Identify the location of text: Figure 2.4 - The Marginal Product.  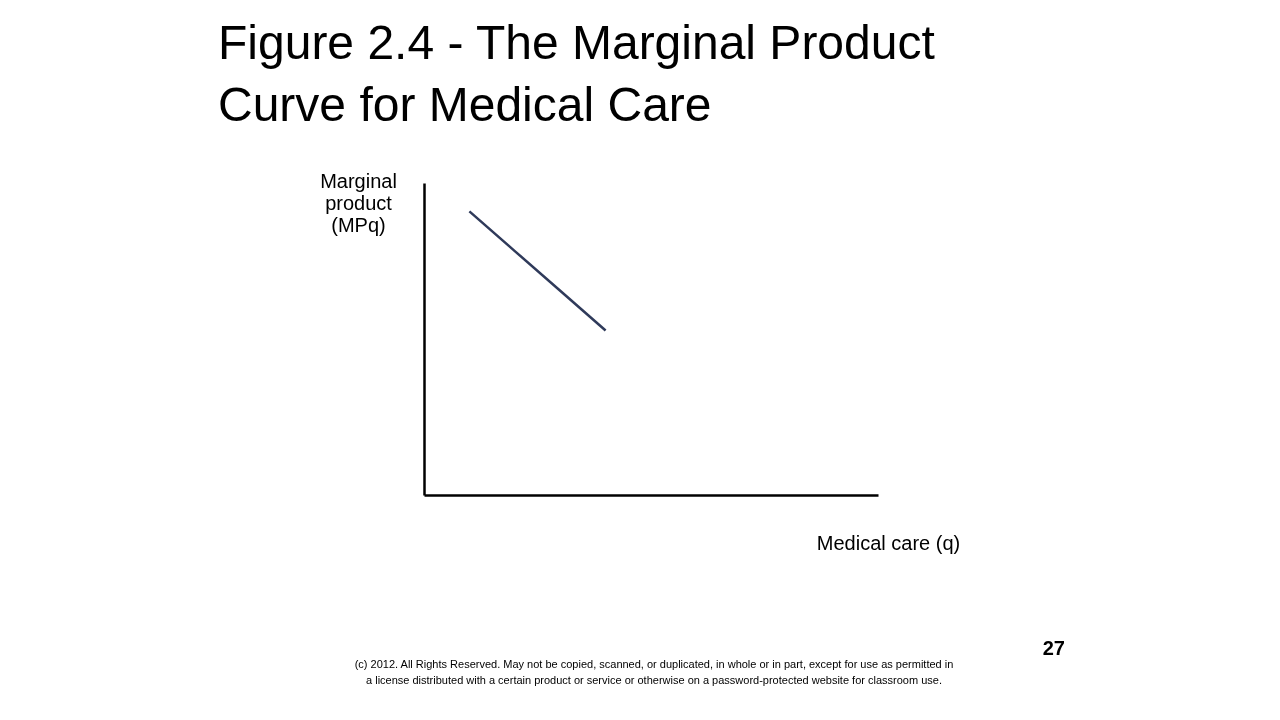
(576, 42).